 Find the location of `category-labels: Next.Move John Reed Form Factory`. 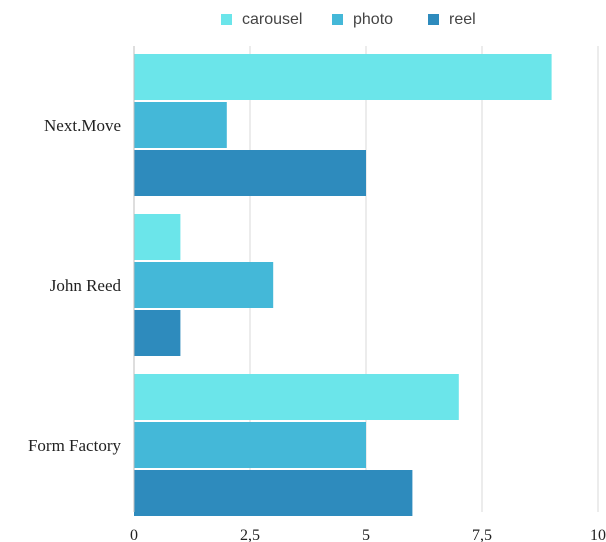

category-labels: Next.Move John Reed Form Factory is located at coordinates (75, 285).